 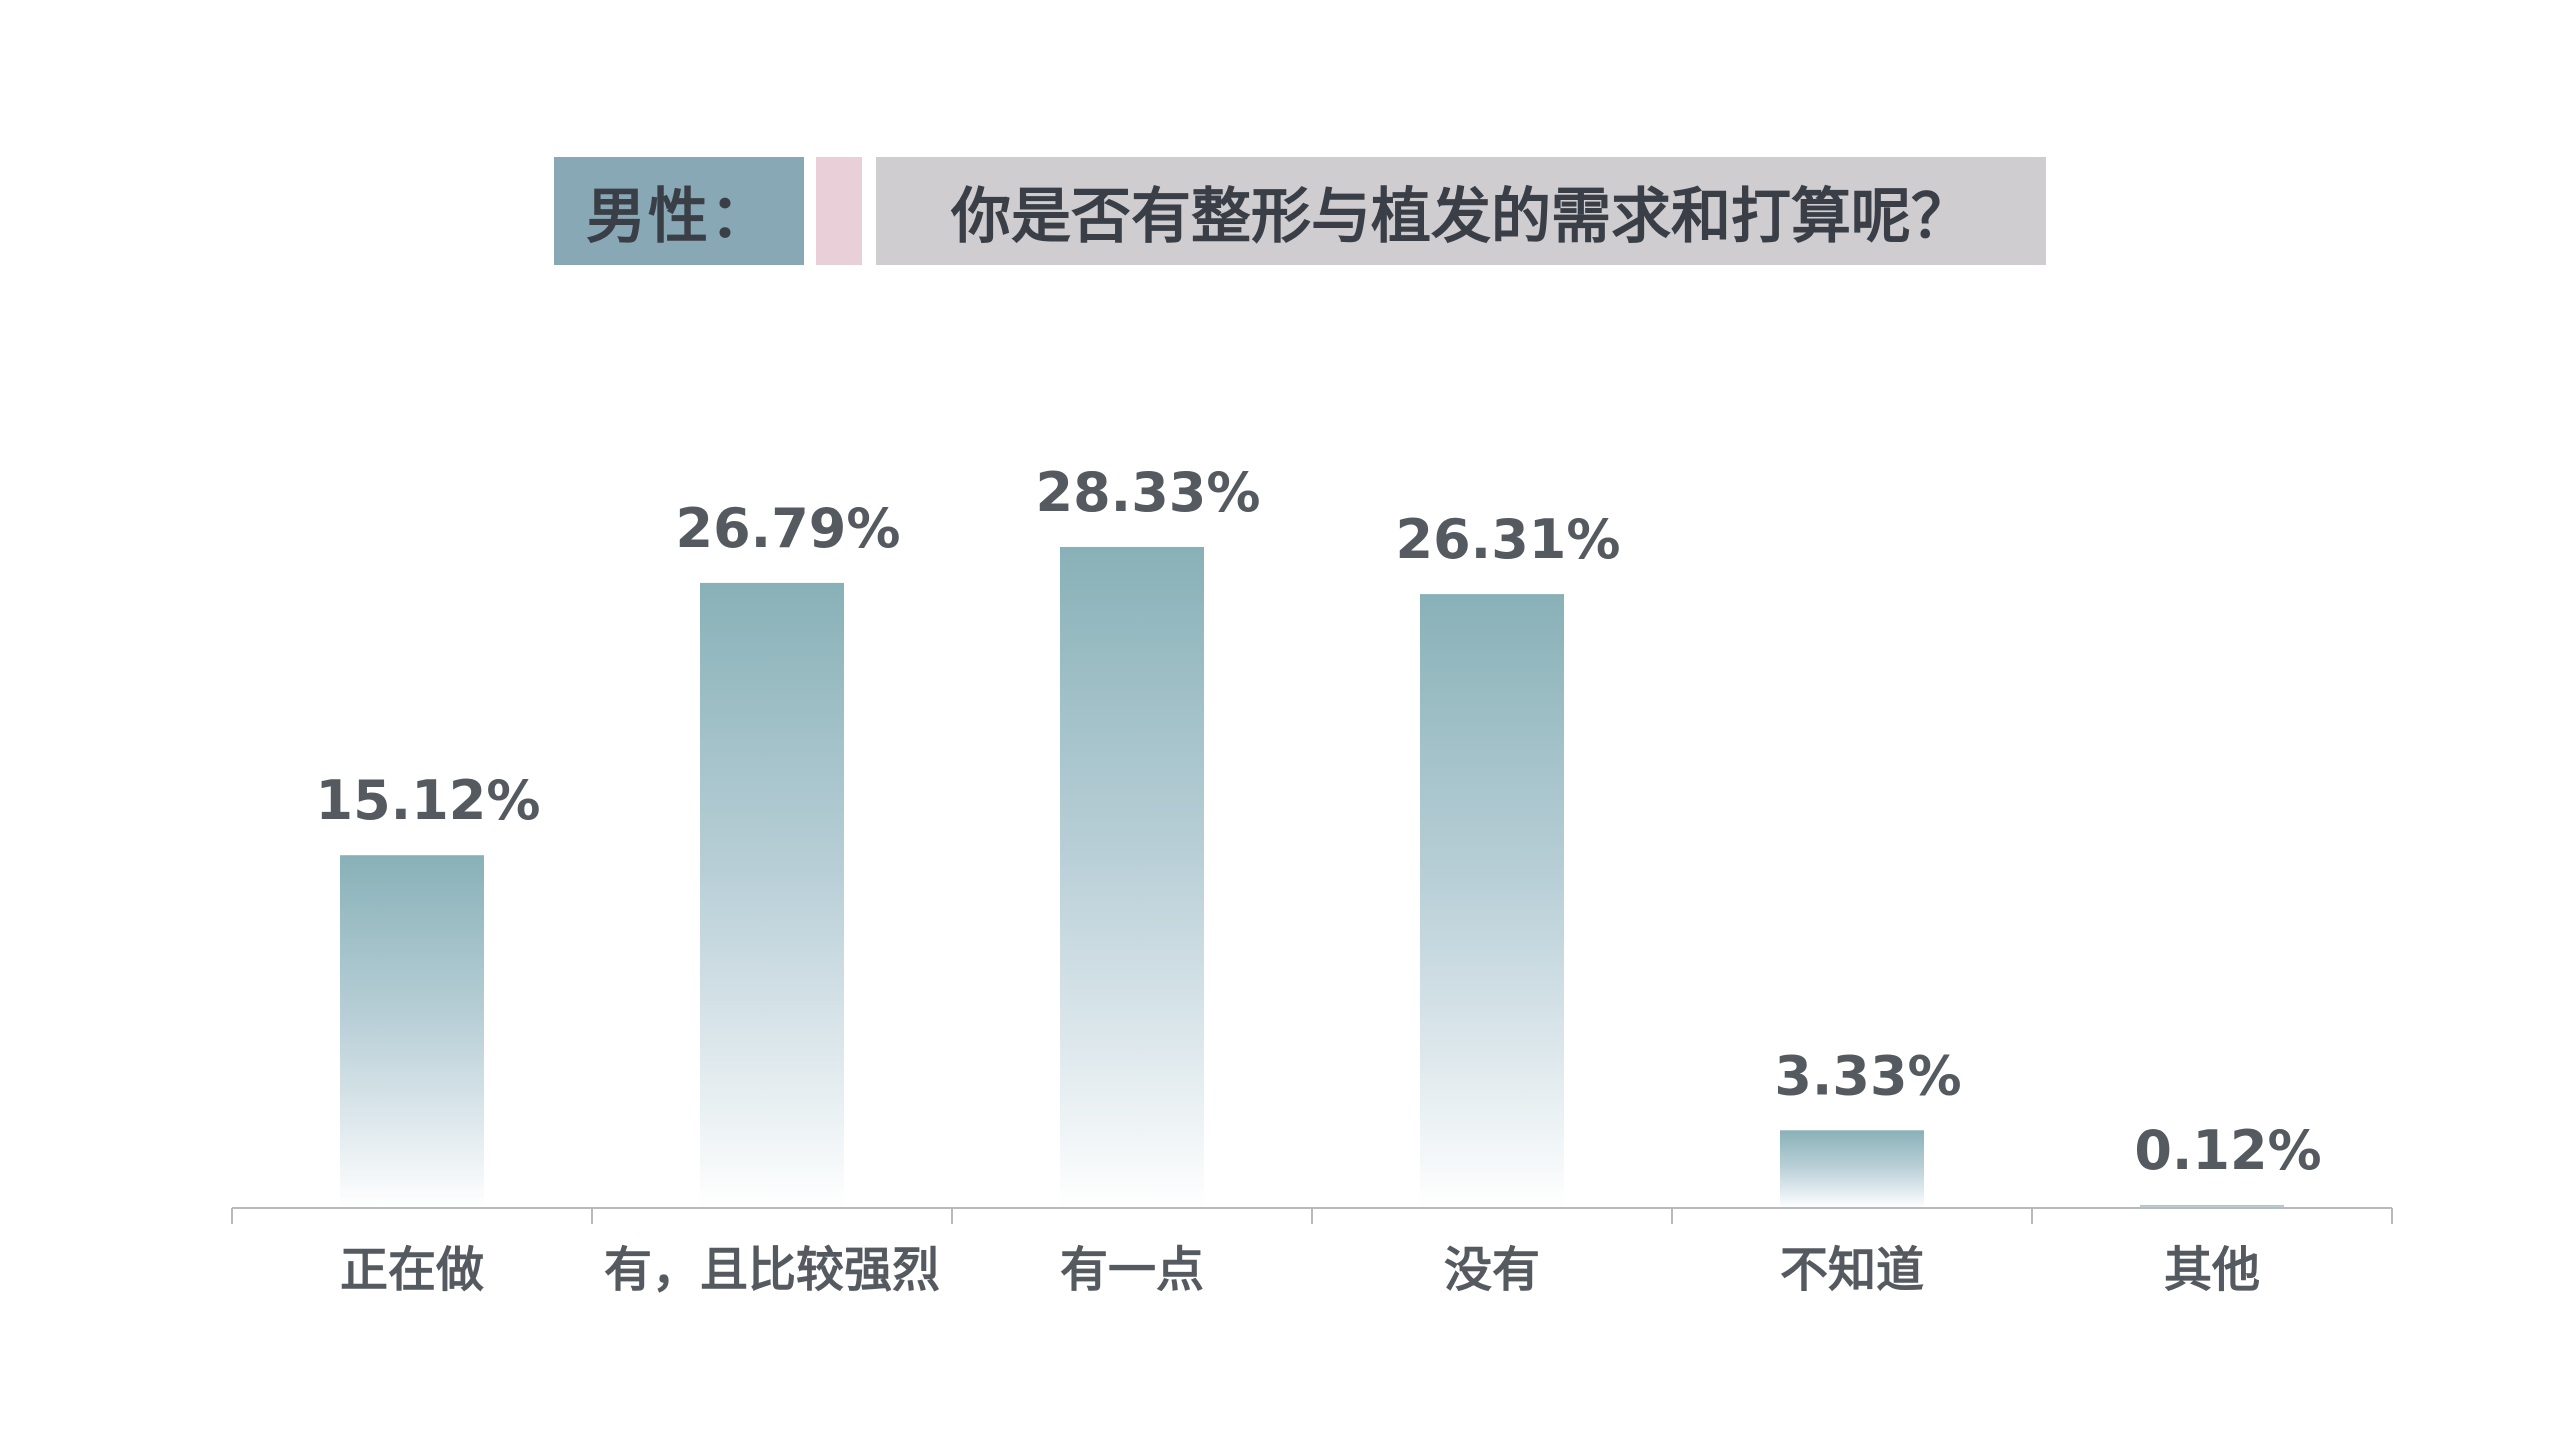 I want to click on category-tick-label: 不知道, so click(x=1852, y=1270).